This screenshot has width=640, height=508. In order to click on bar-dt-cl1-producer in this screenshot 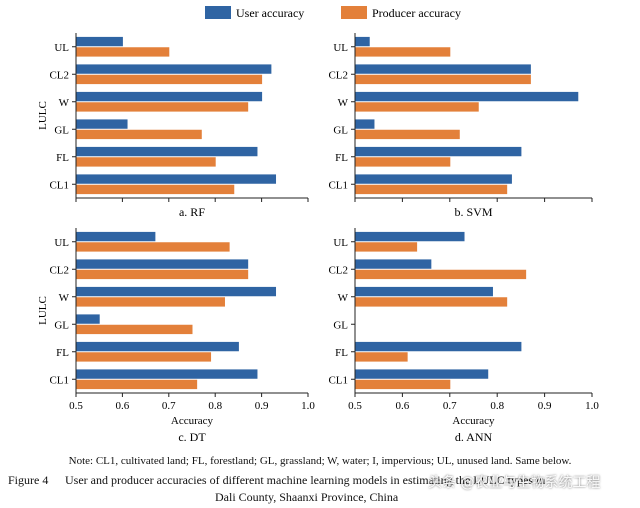, I will do `click(137, 384)`.